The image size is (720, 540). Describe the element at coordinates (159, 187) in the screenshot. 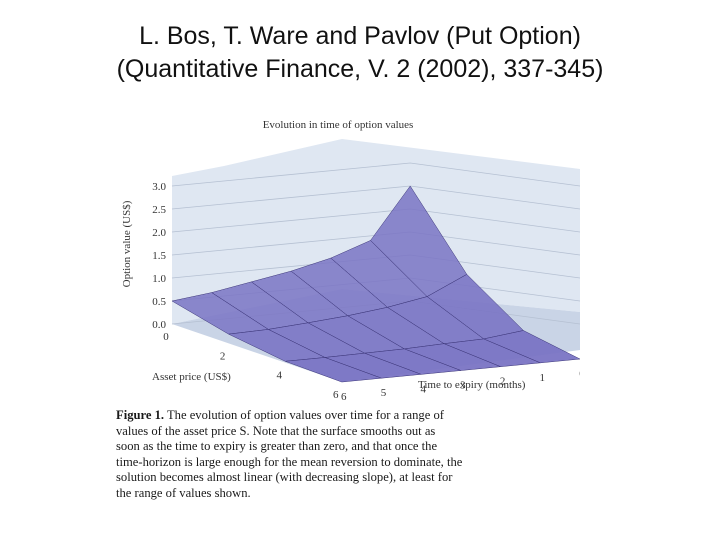

I see `z-tick-label: 3.0` at that location.